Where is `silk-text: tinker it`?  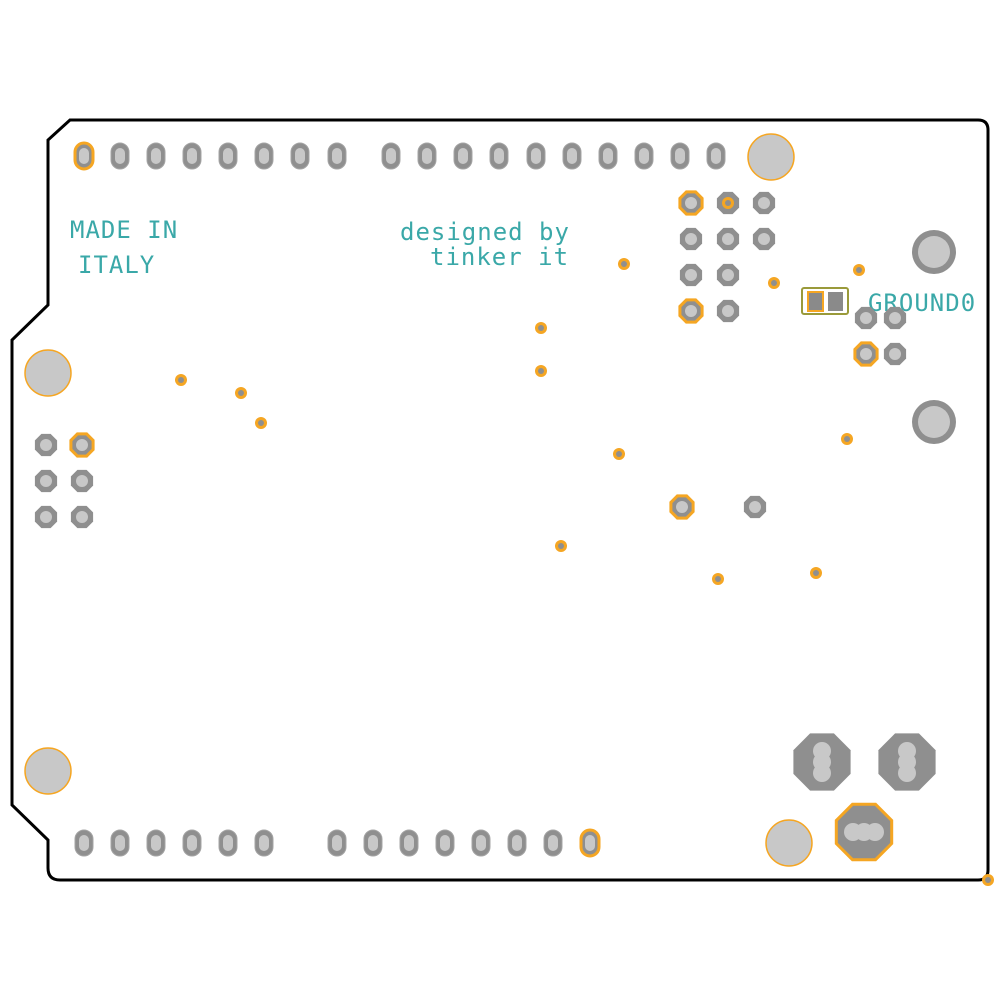 silk-text: tinker it is located at coordinates (499, 257).